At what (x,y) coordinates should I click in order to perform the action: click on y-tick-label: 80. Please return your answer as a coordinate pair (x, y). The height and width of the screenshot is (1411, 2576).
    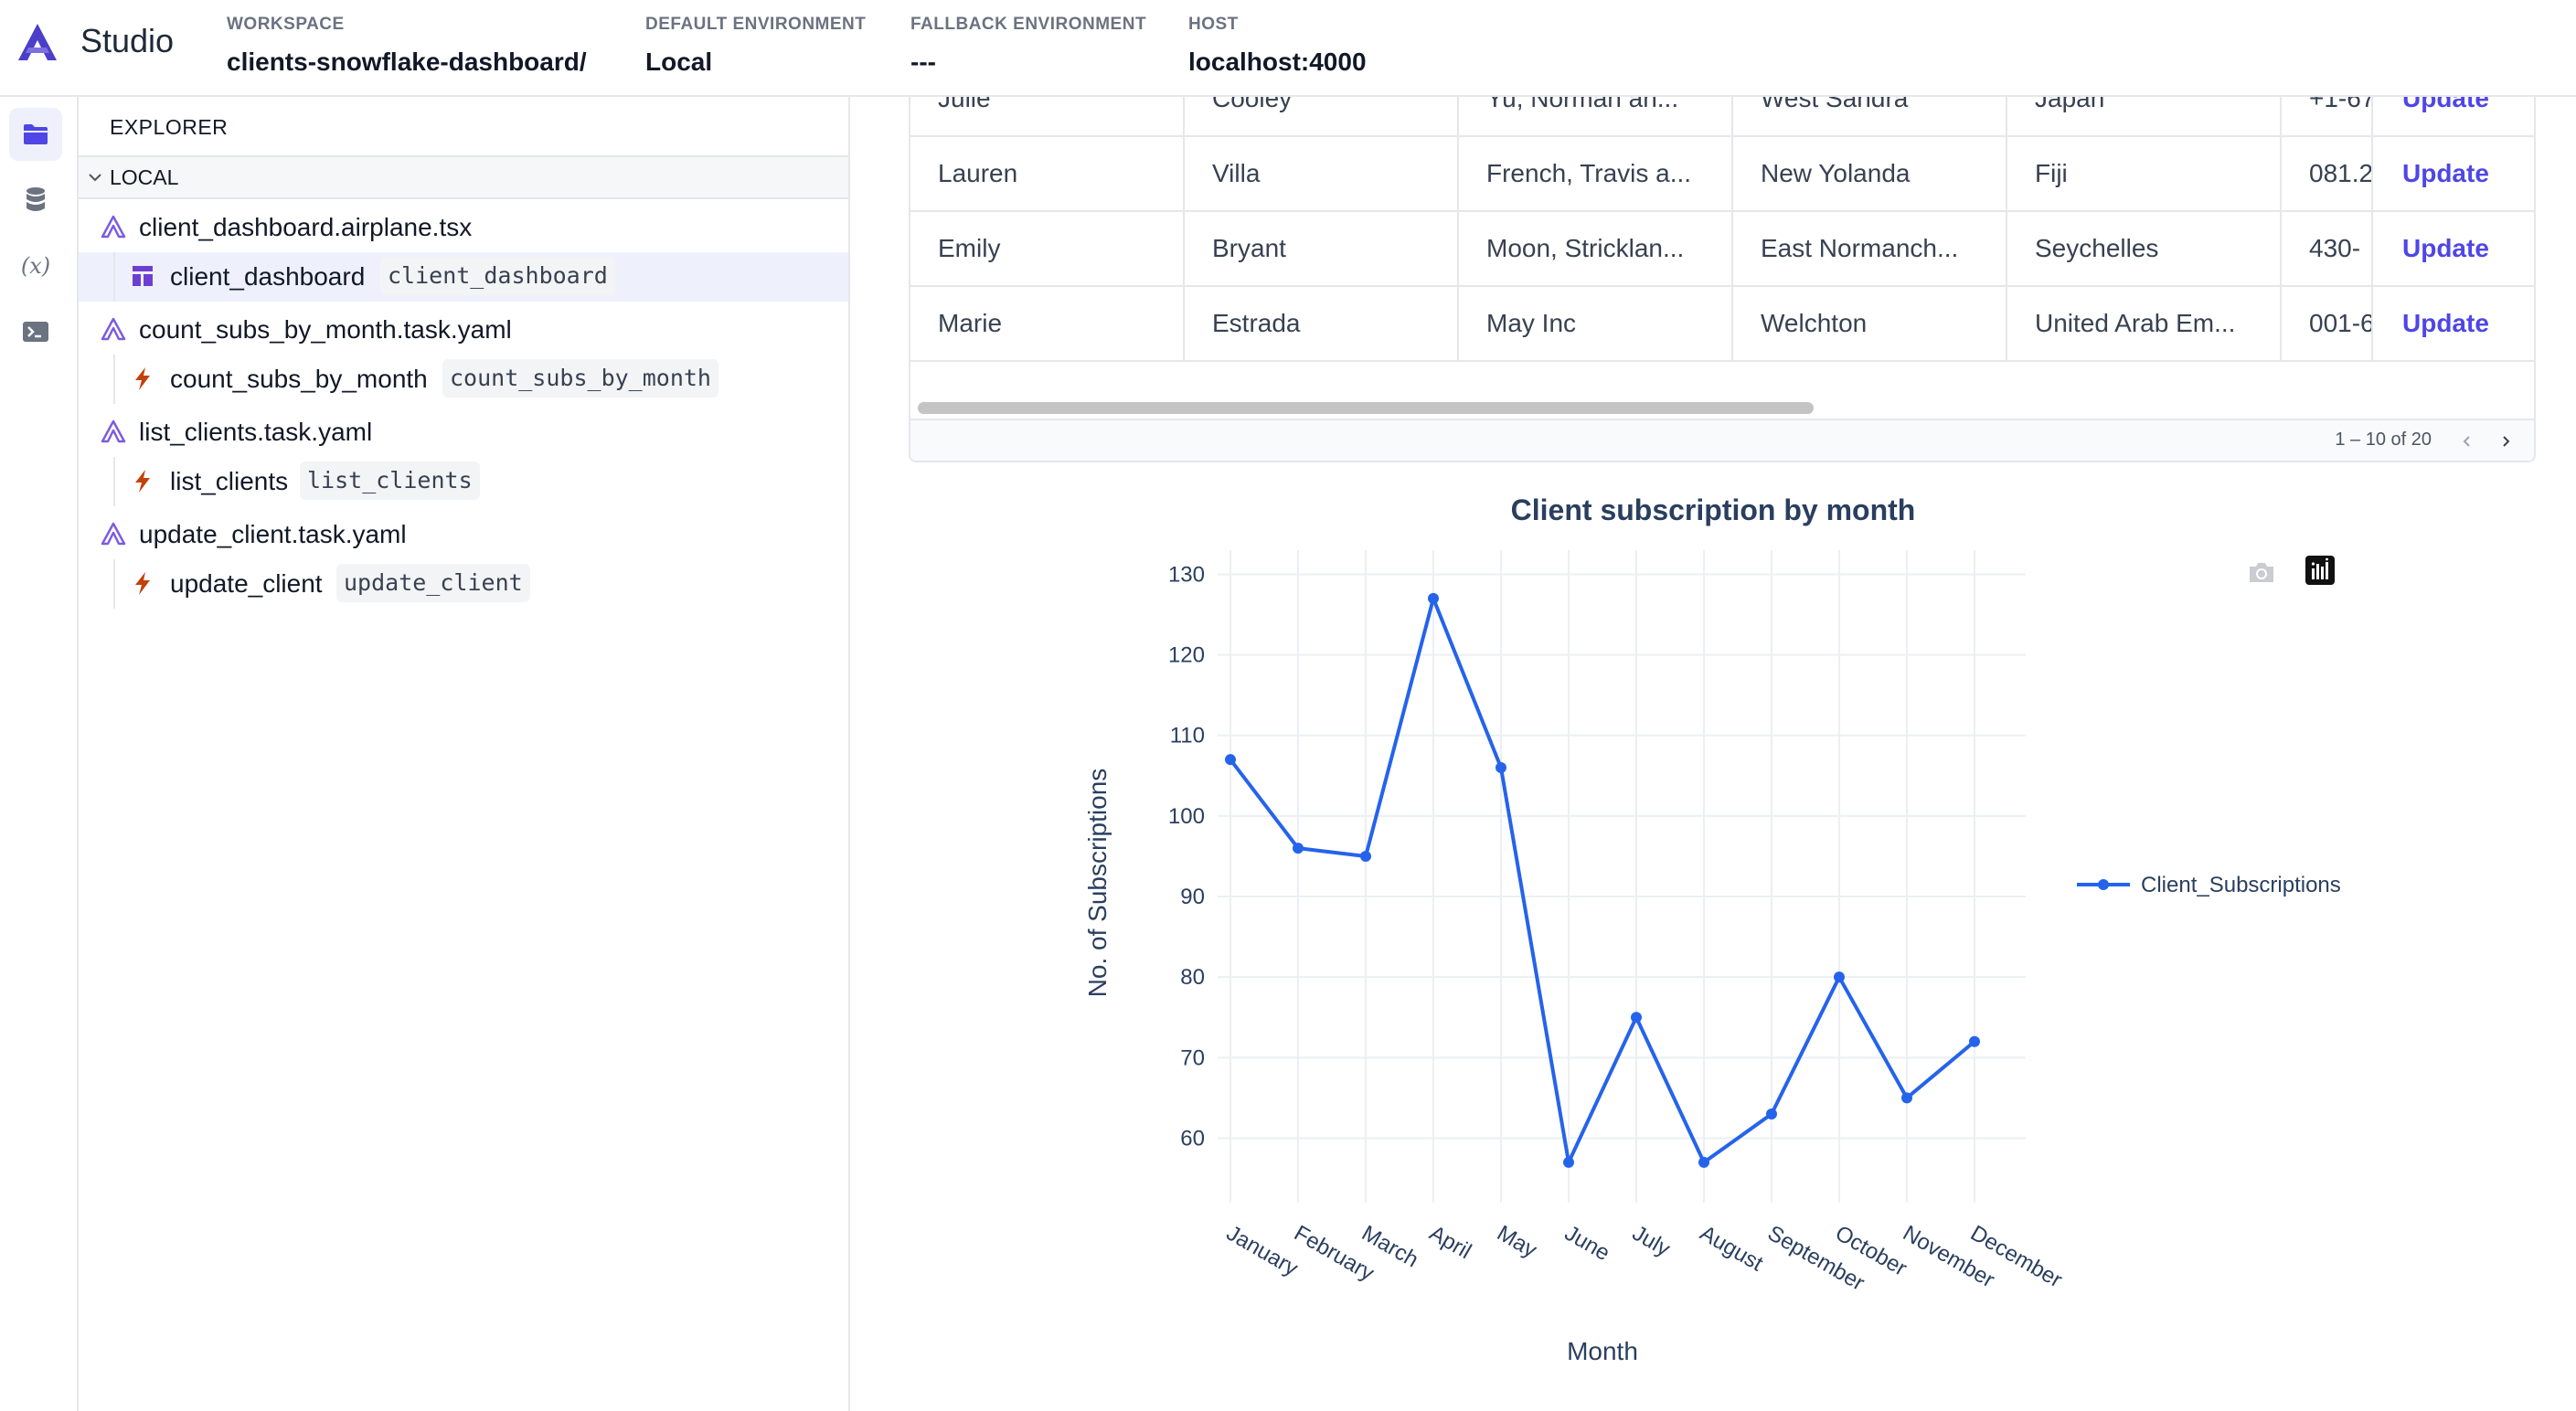
    Looking at the image, I should click on (1192, 978).